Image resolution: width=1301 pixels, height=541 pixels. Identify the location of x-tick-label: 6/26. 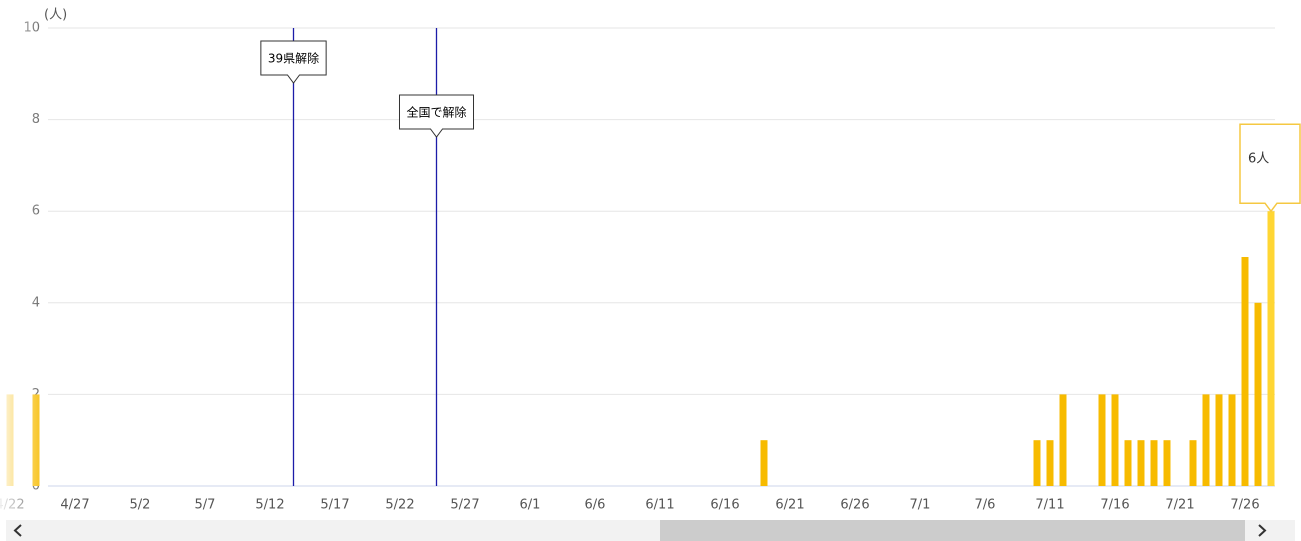
(854, 505).